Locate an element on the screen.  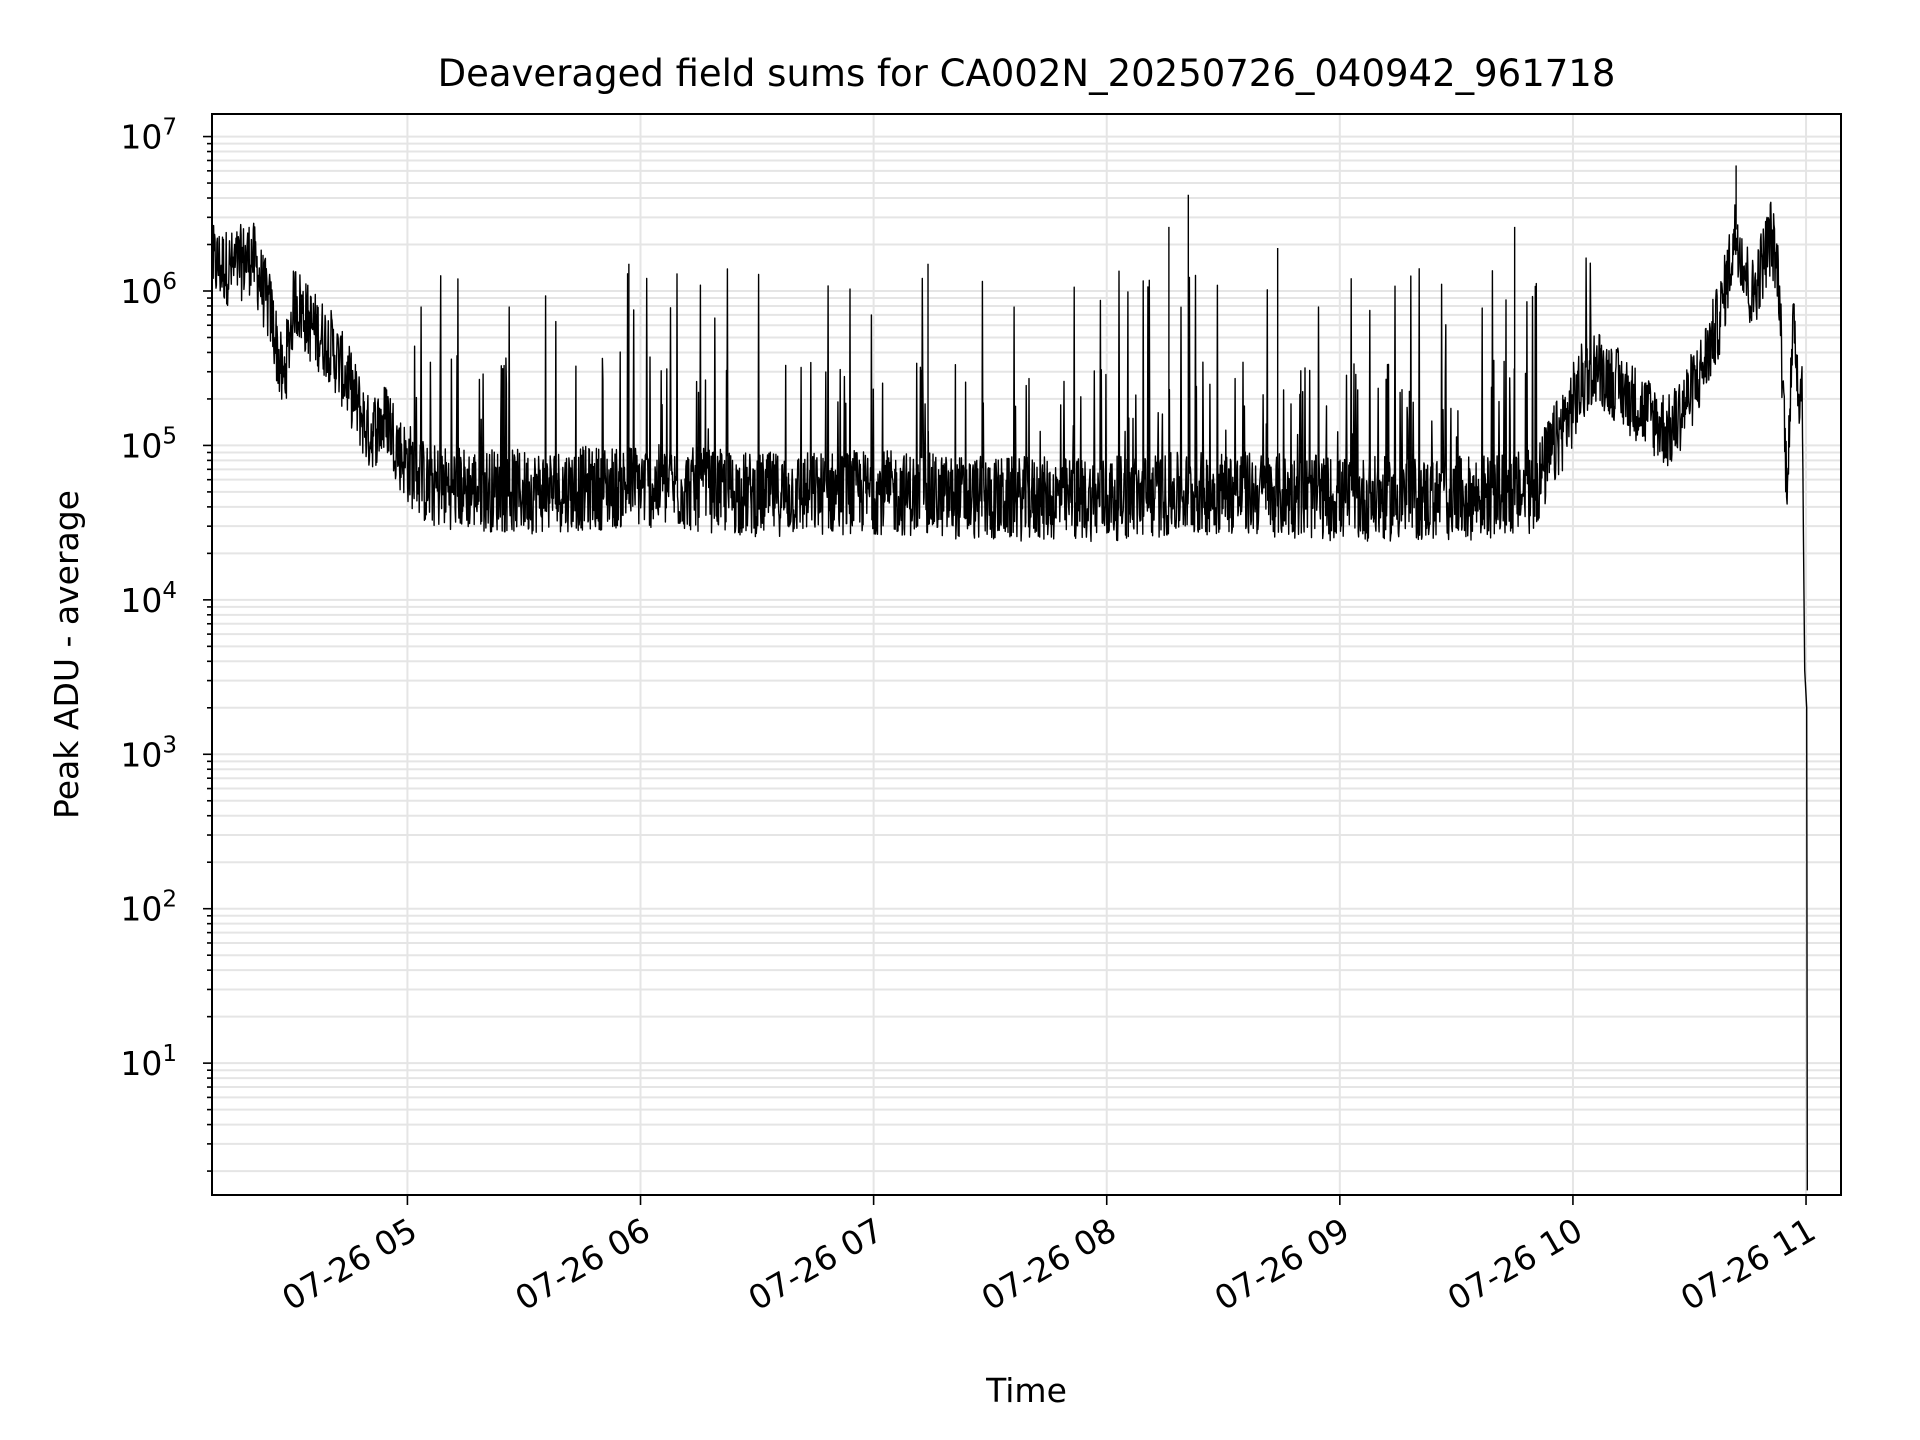
y-tick-label: 104 is located at coordinates (148, 599).